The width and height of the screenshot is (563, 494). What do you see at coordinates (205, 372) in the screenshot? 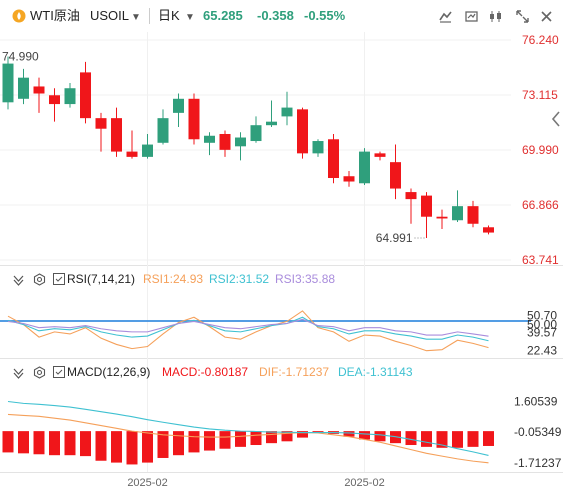
I see `macd-value: MACD:-0.80187` at bounding box center [205, 372].